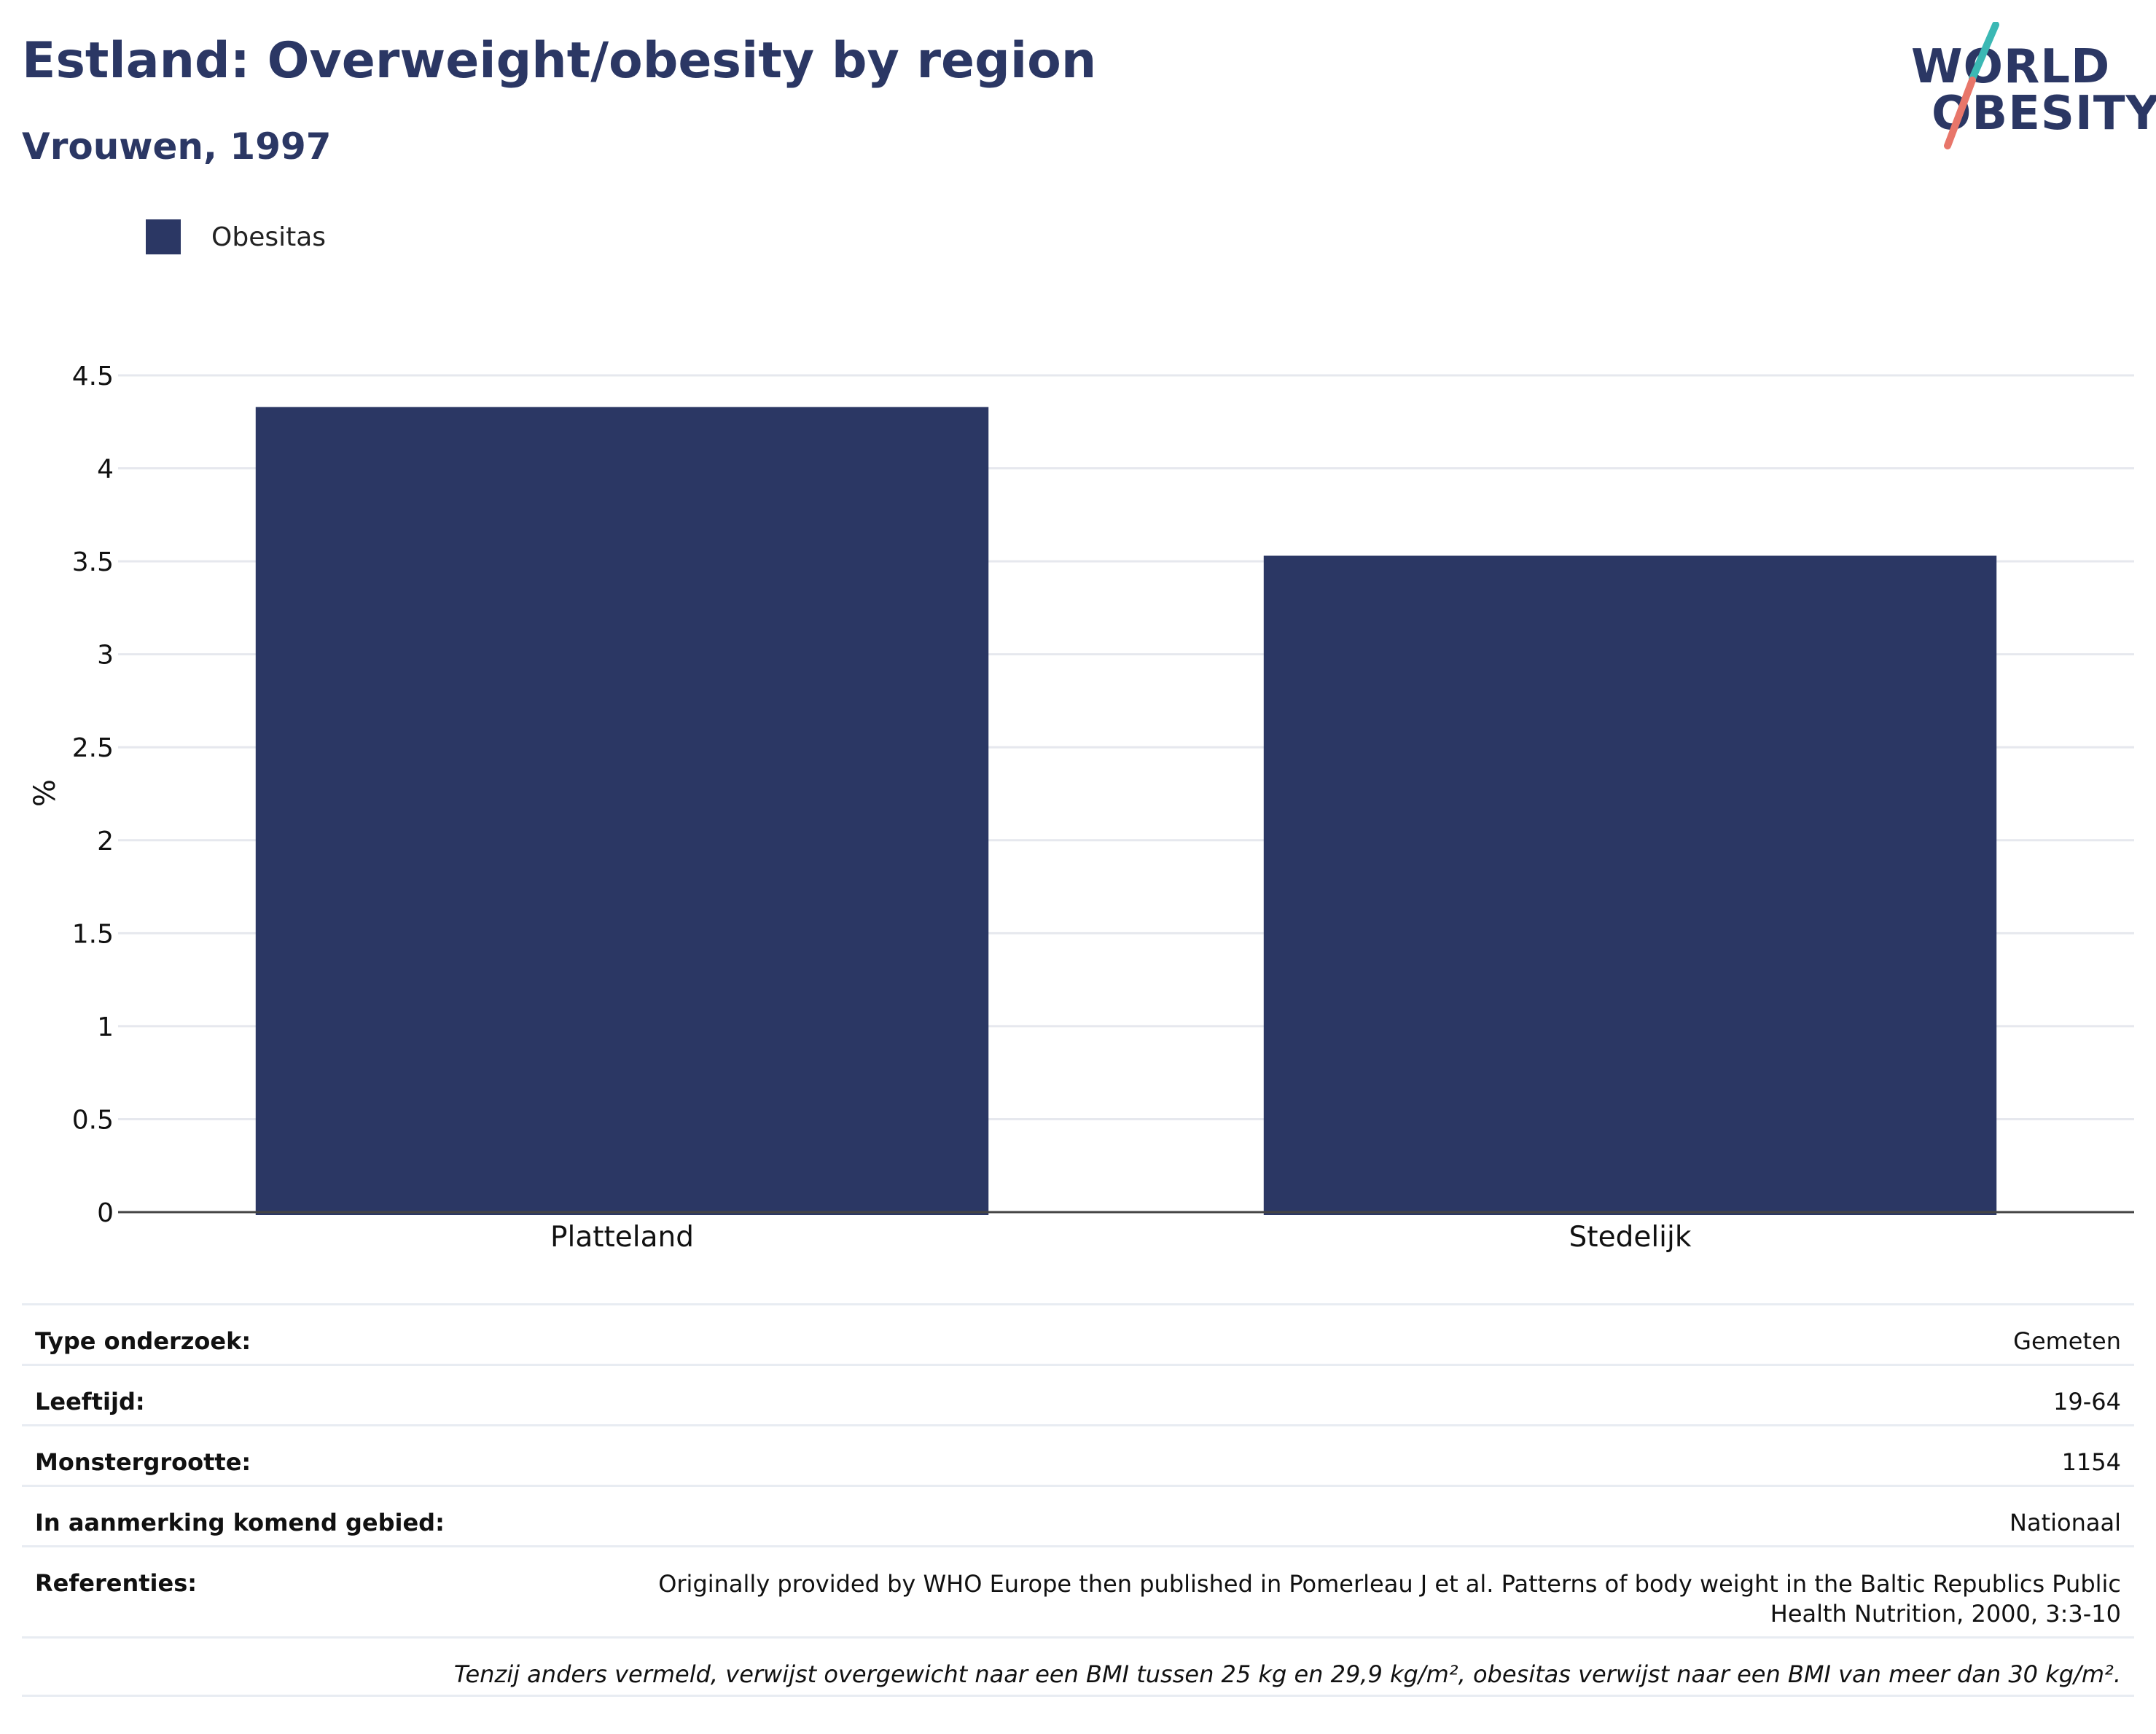  I want to click on info-row-age: Leeftijd: 19-64, so click(1078, 1394).